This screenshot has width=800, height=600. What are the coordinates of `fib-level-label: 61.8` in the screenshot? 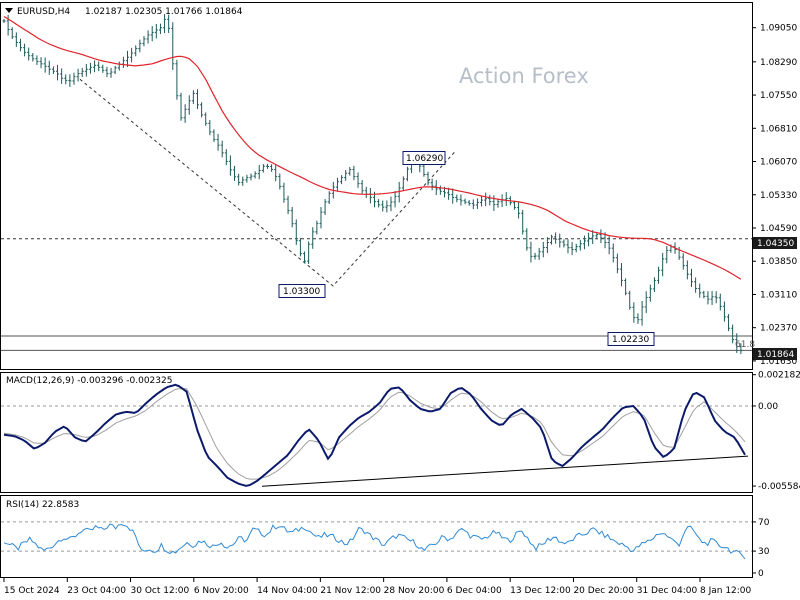 It's located at (745, 345).